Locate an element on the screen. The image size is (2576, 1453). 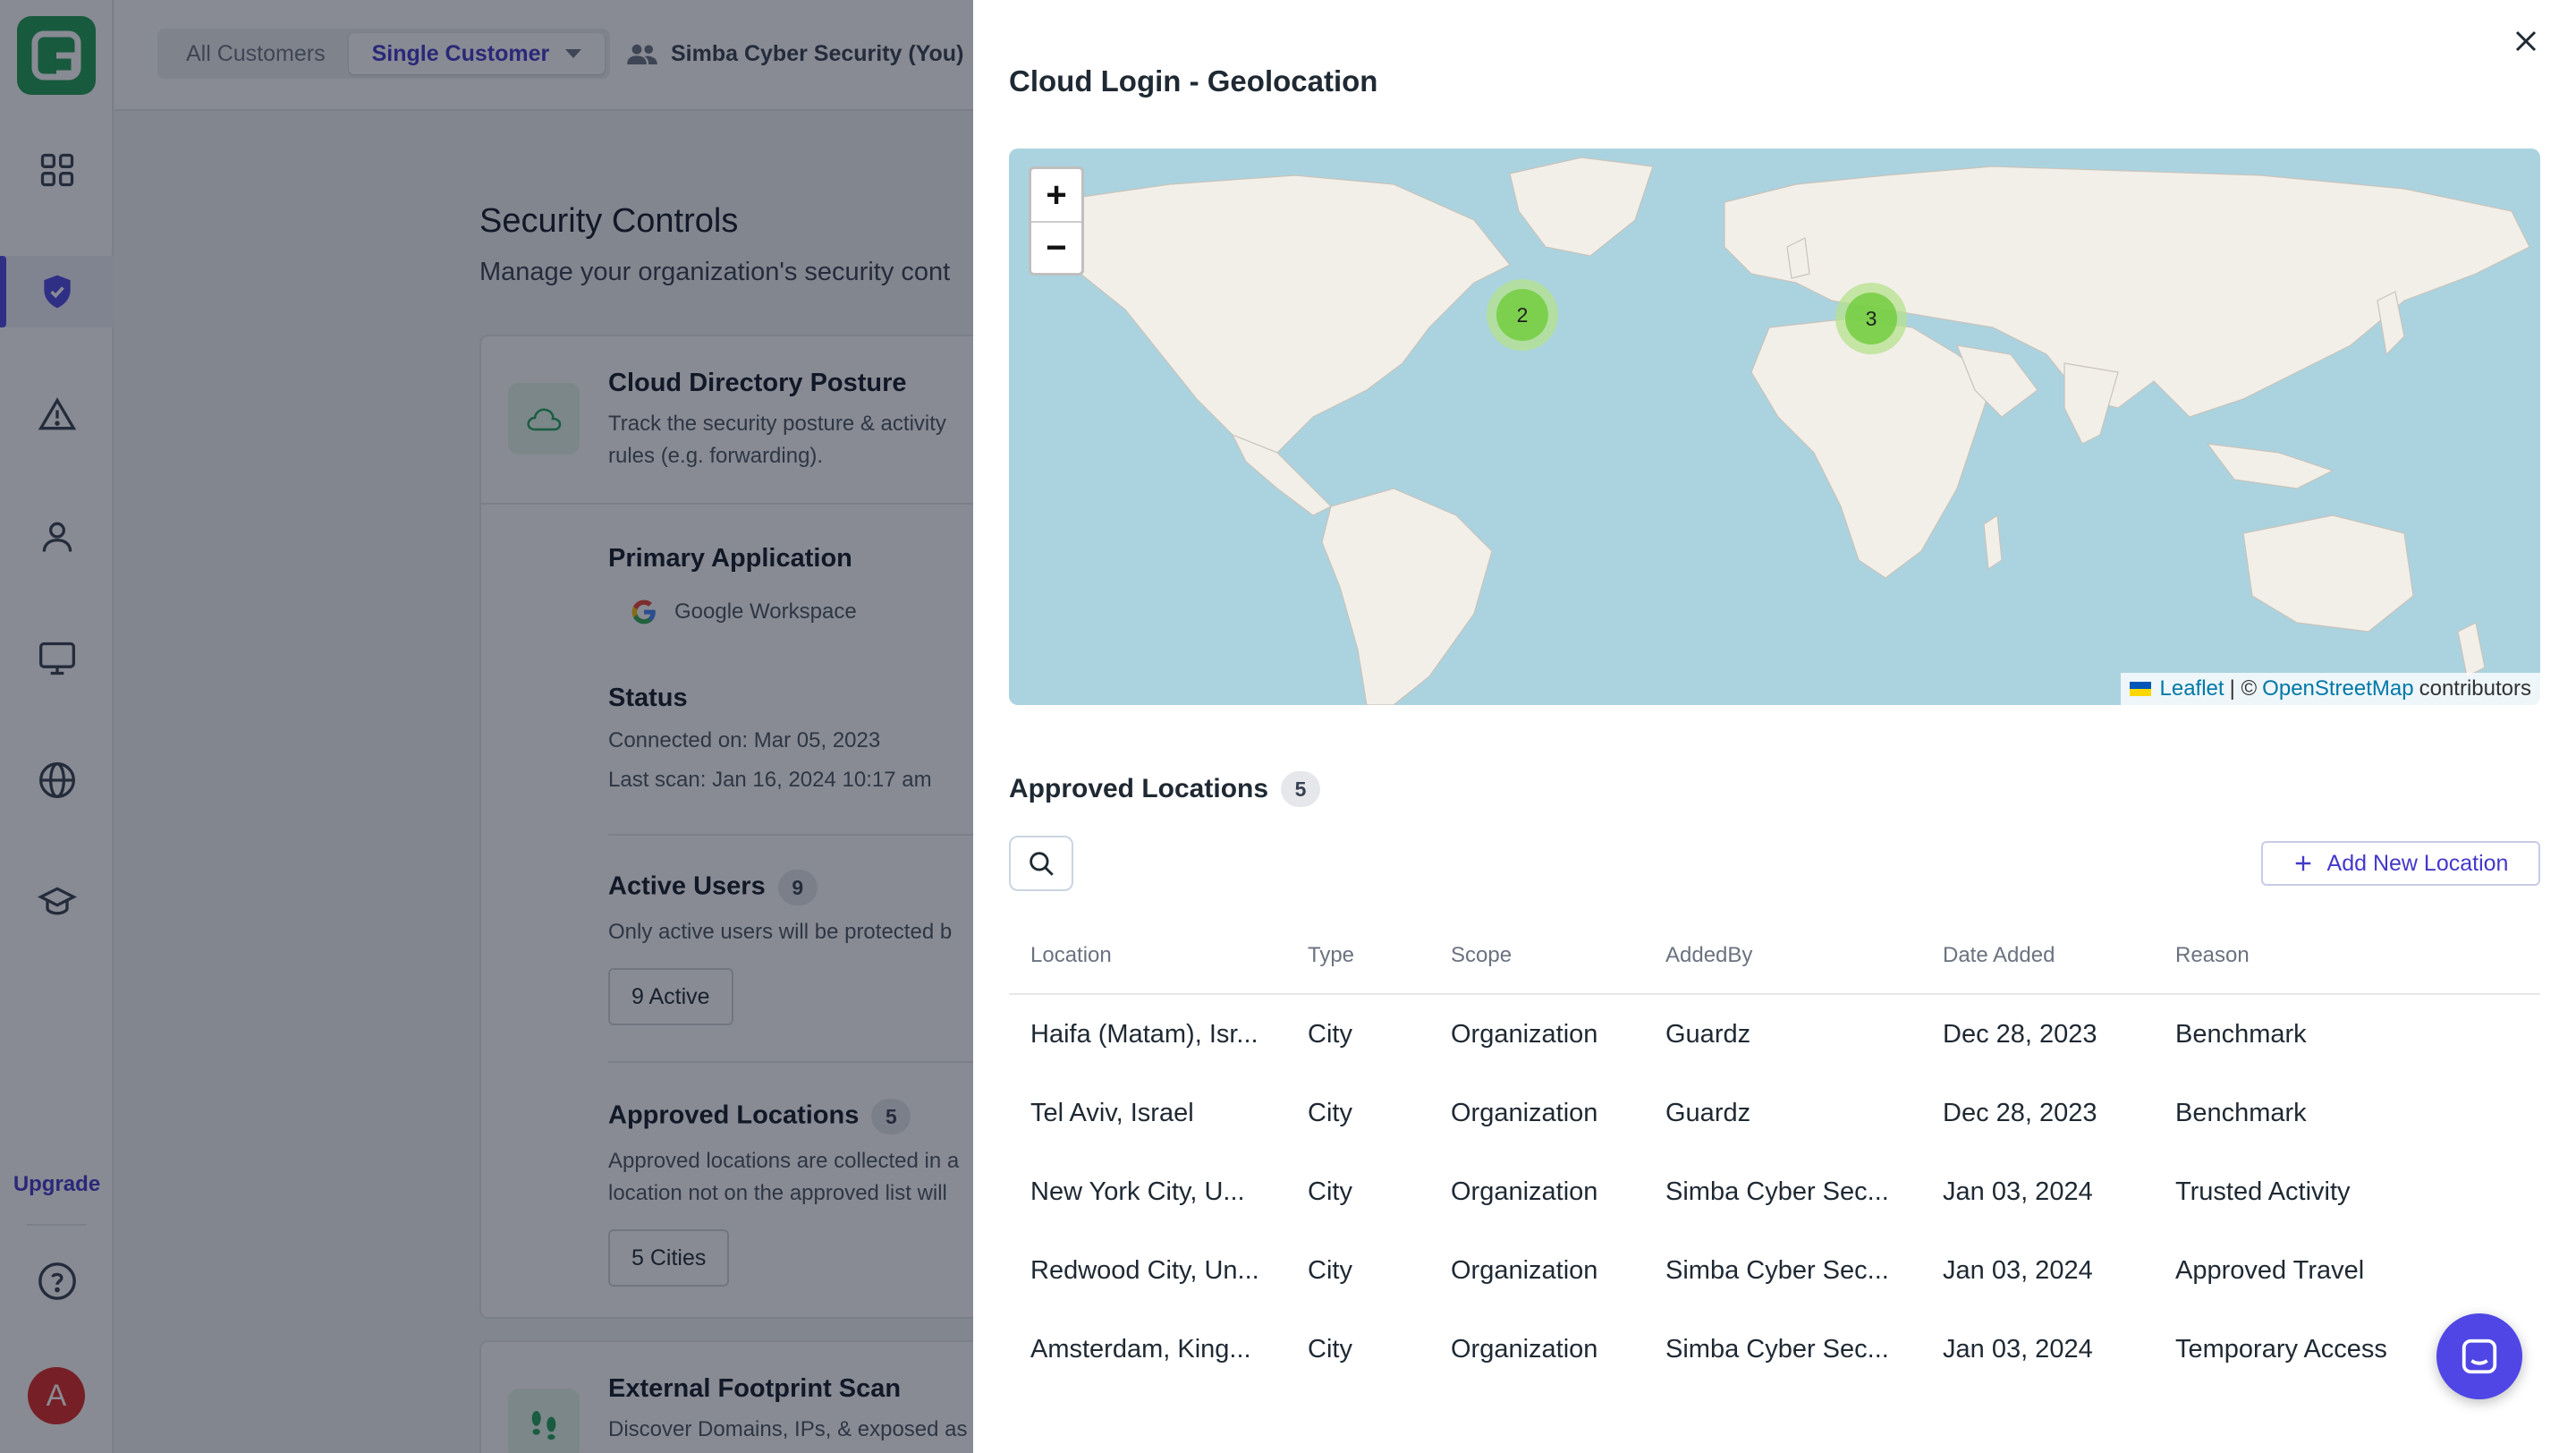
column-header-type: Type is located at coordinates (1331, 955).